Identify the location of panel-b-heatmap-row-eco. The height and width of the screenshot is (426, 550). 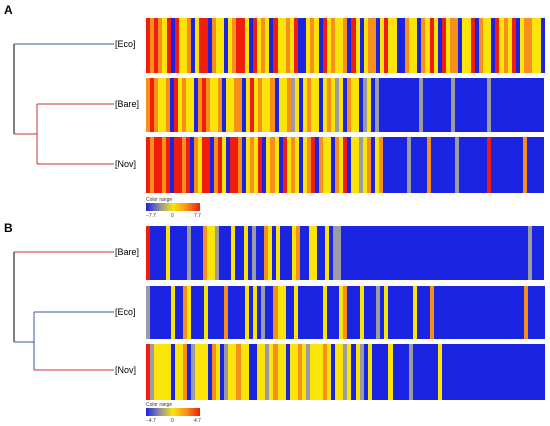
(345, 312).